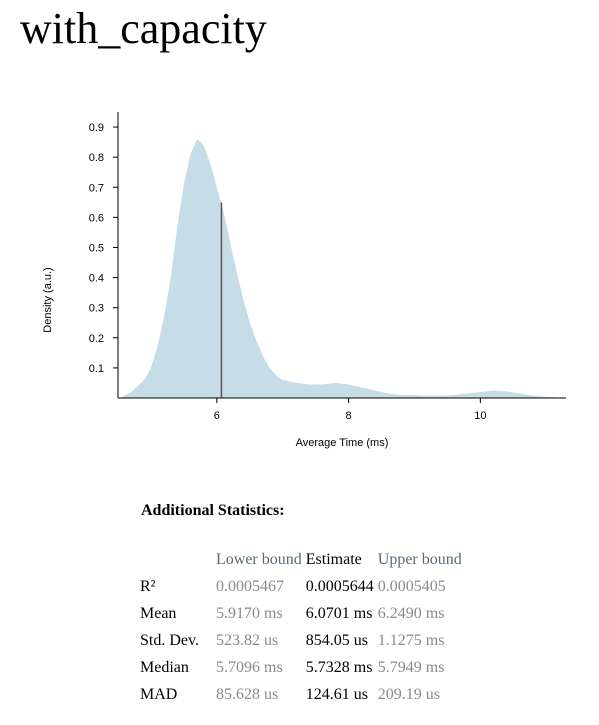 The height and width of the screenshot is (725, 599). What do you see at coordinates (411, 613) in the screenshot?
I see `upper-bound-value: 6.2490 ms` at bounding box center [411, 613].